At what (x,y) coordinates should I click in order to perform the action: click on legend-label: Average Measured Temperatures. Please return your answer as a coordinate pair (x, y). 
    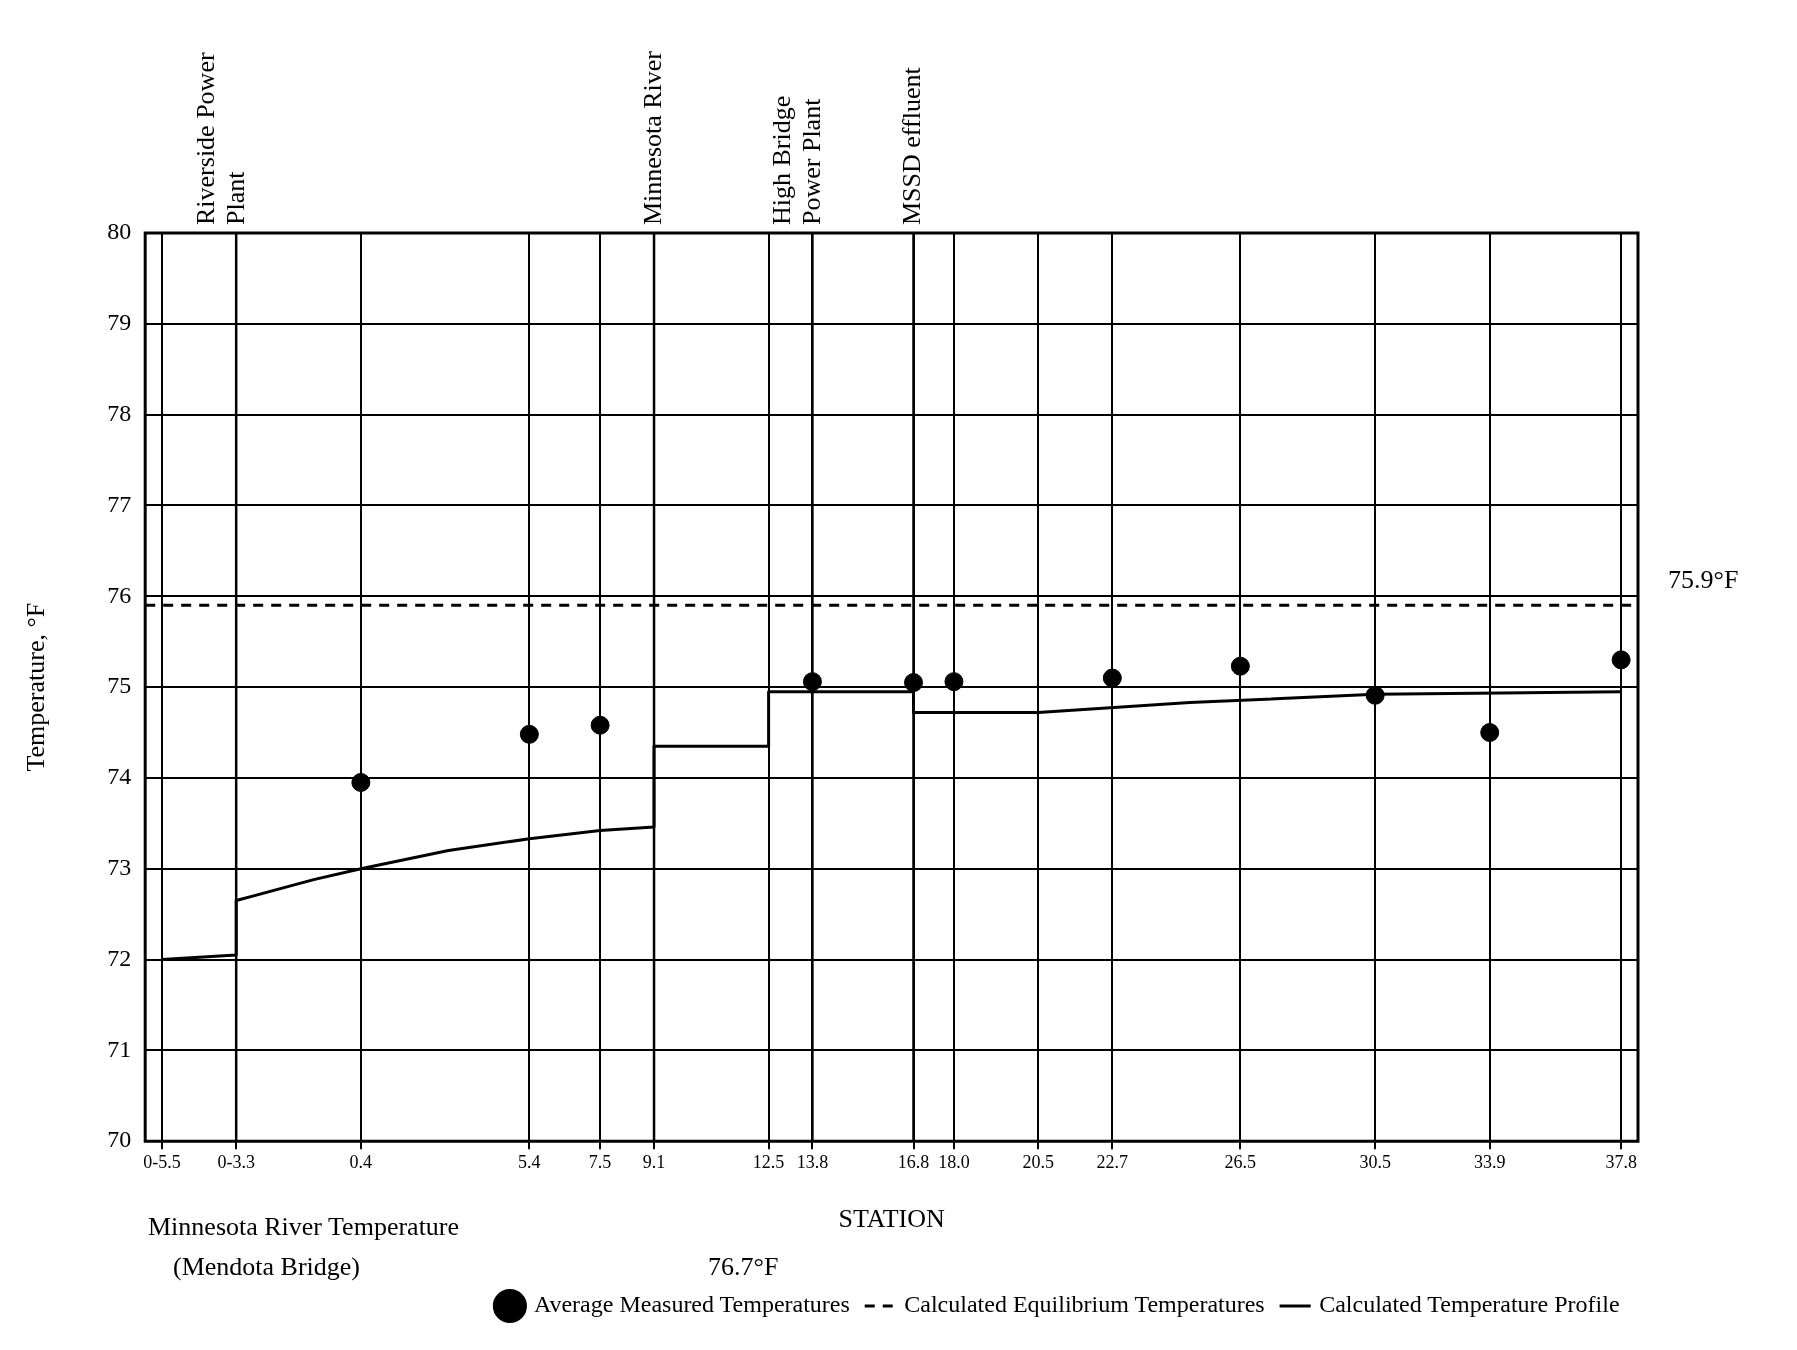
    Looking at the image, I should click on (691, 1304).